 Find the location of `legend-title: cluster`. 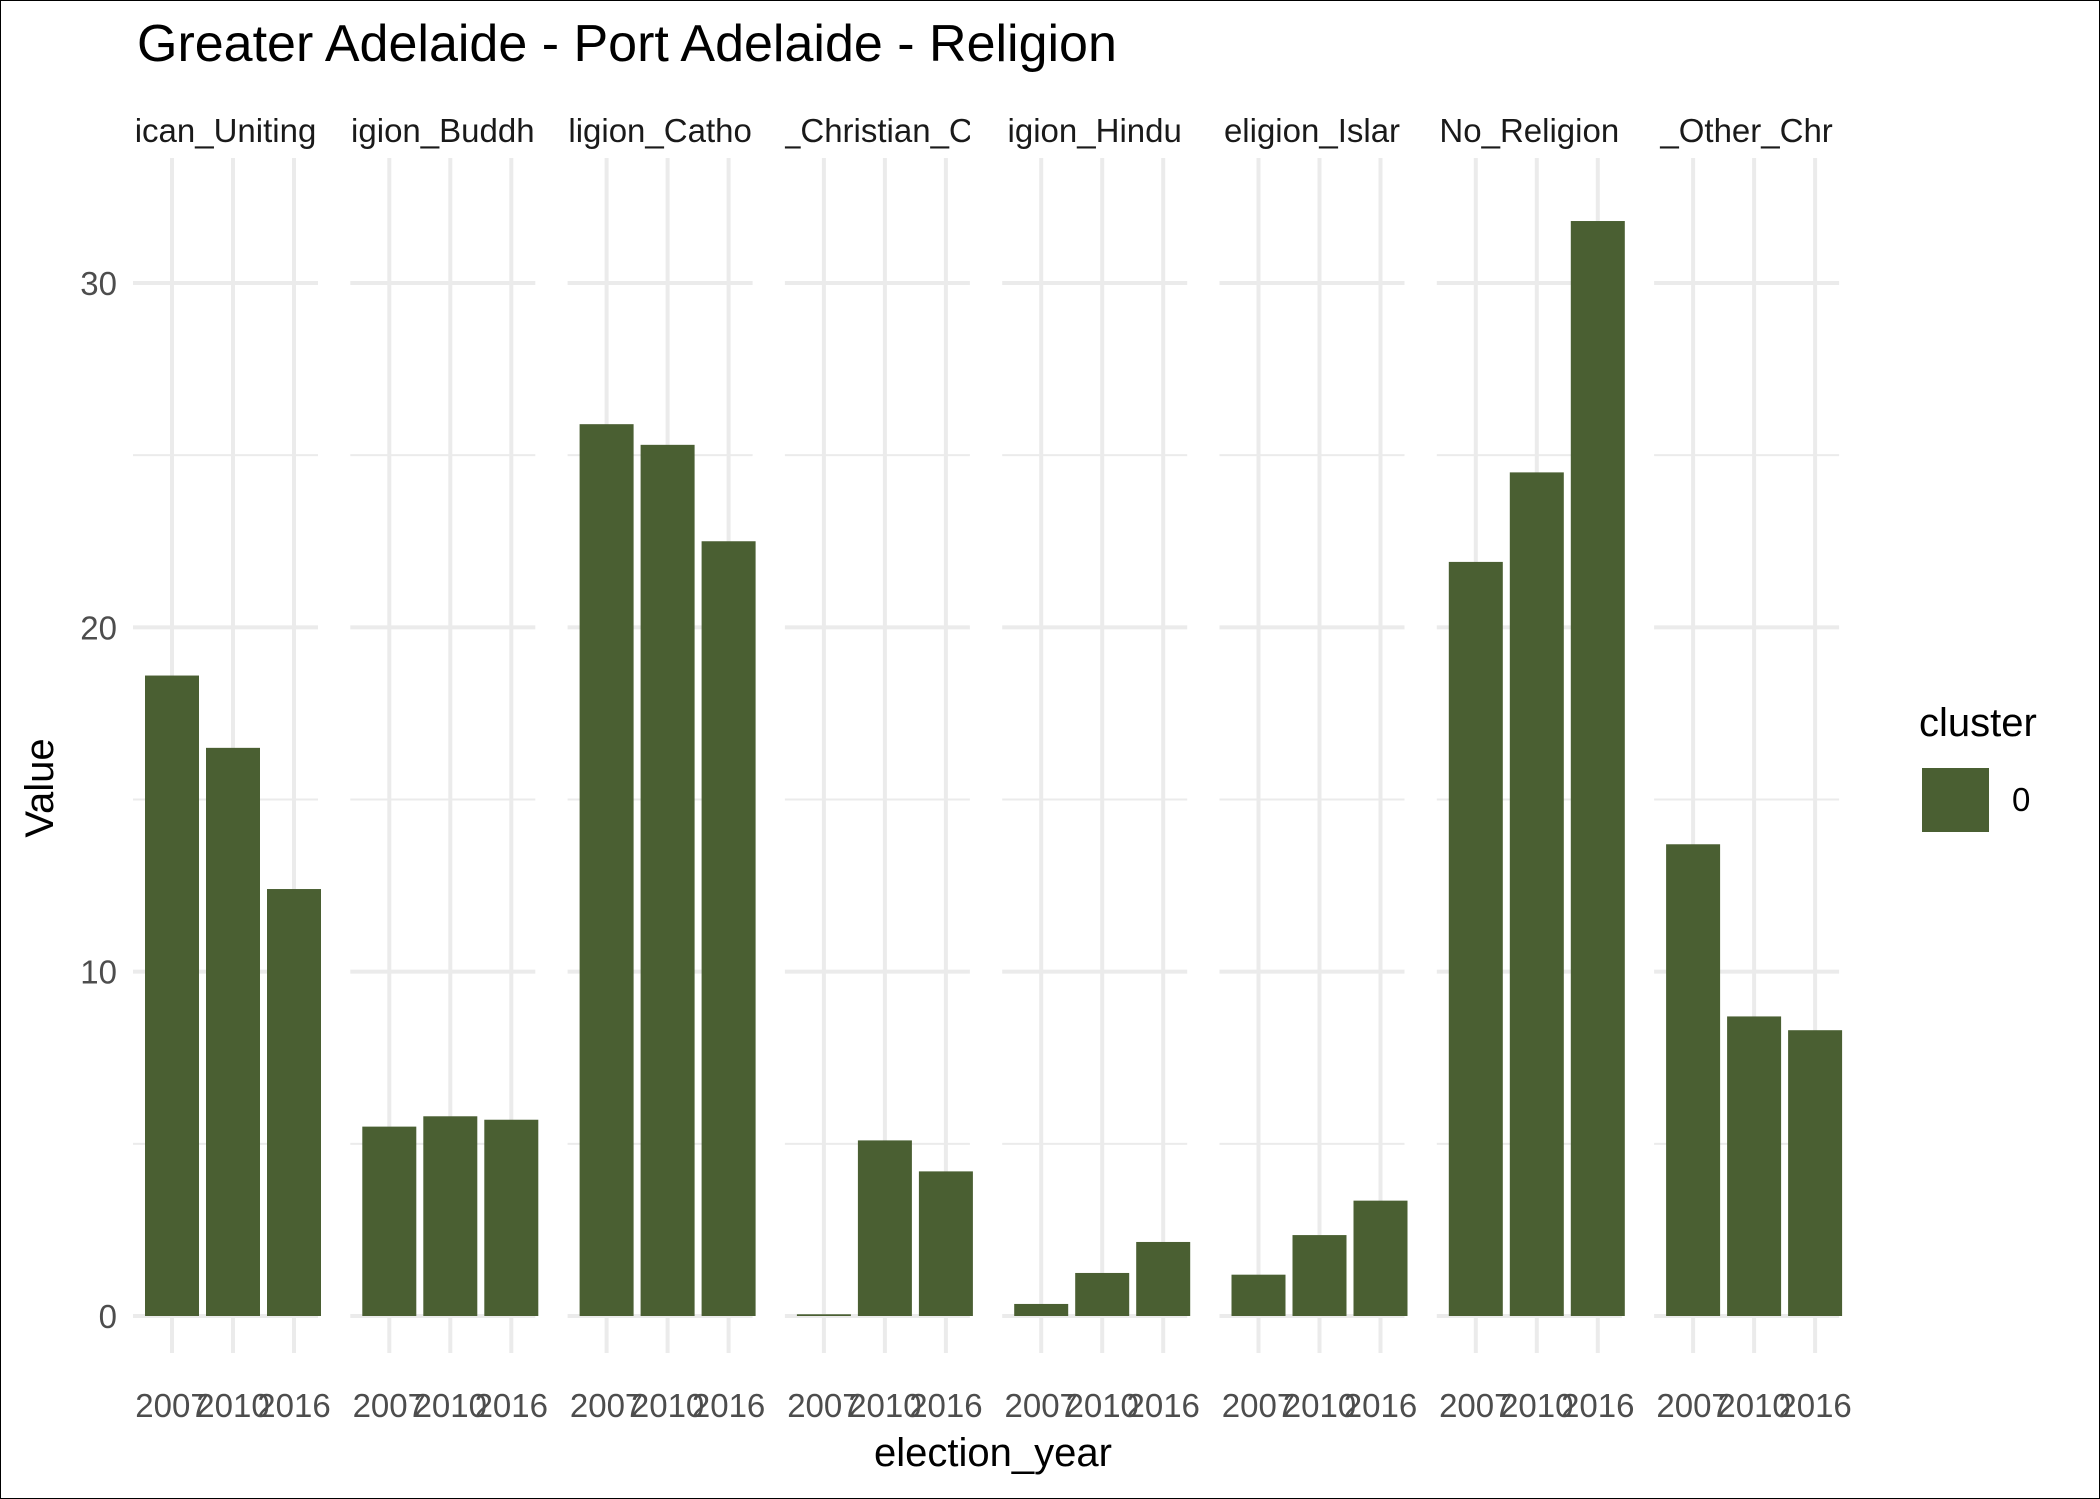

legend-title: cluster is located at coordinates (1978, 723).